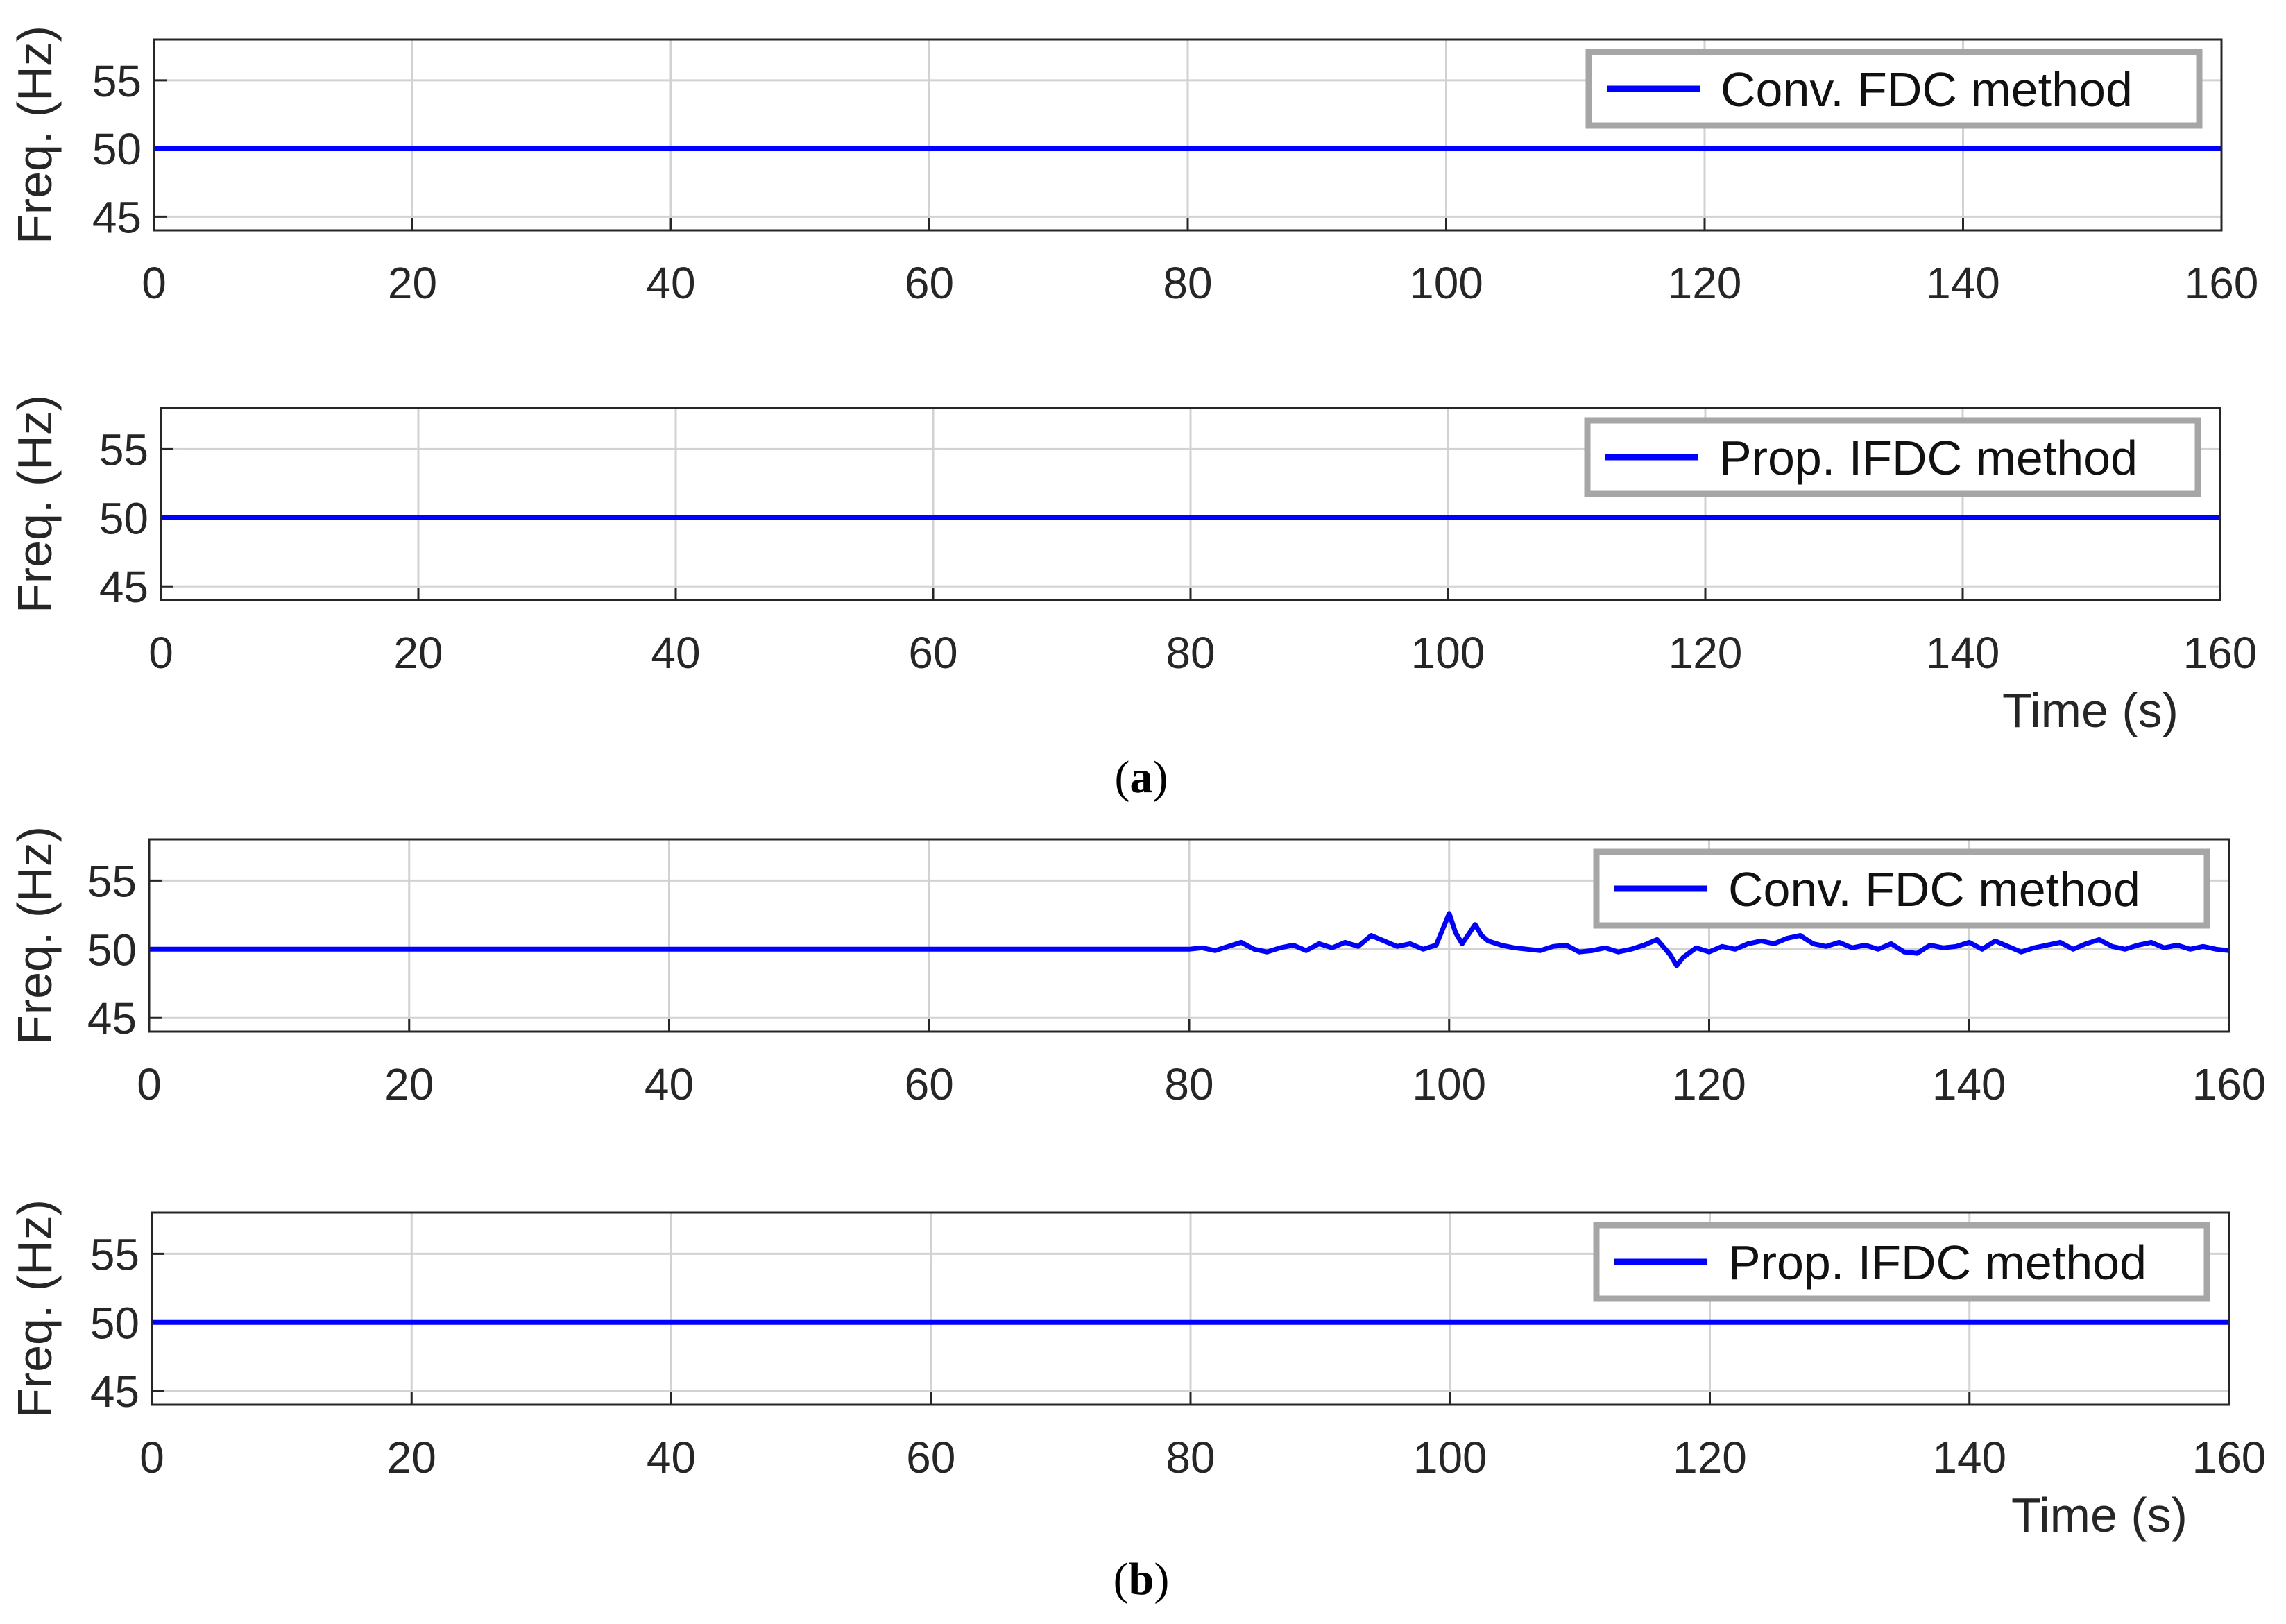  I want to click on caption-a: (a), so click(1142, 778).